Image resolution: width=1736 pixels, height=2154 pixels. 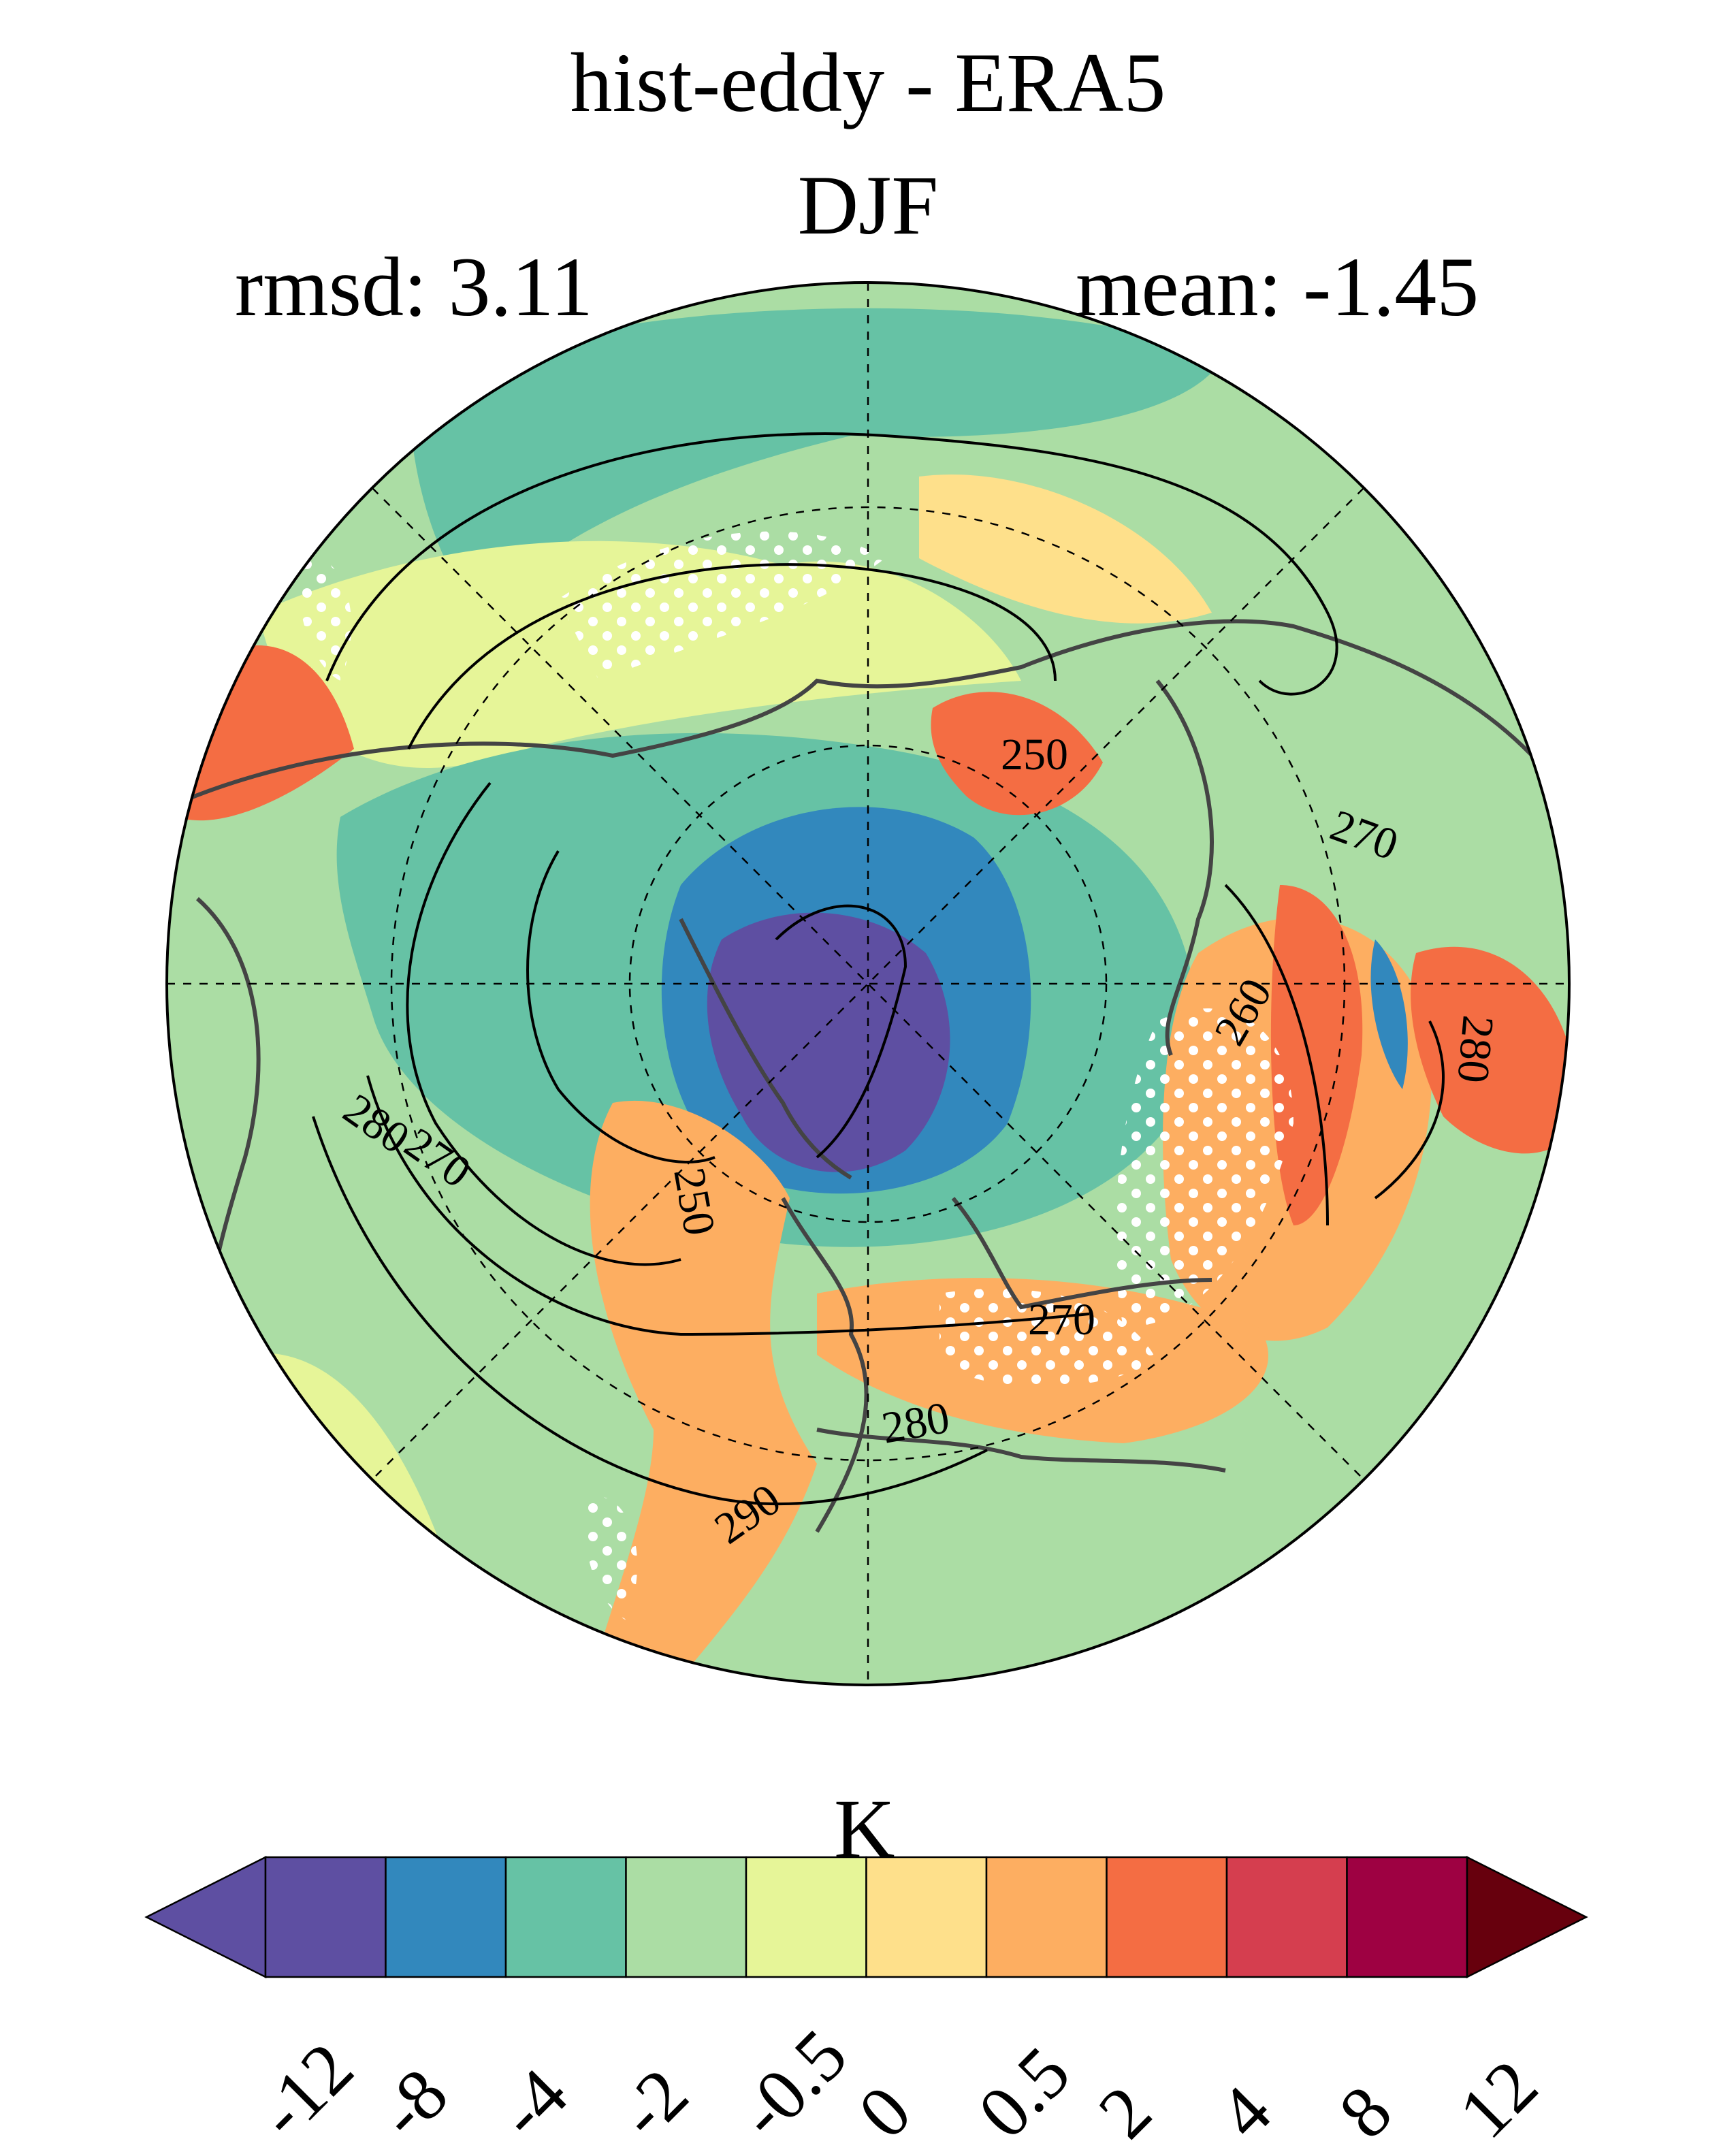 I want to click on rmsd-stat: rmsd: 3.11, so click(x=414, y=287).